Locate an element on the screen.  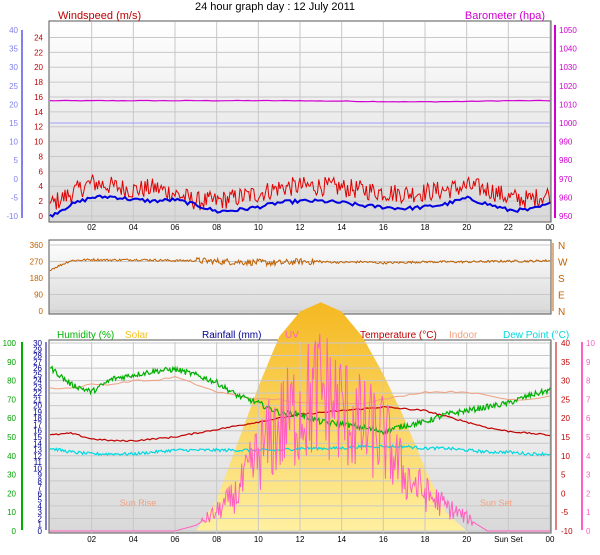
uv-tick-label: 5 is located at coordinates (588, 437).